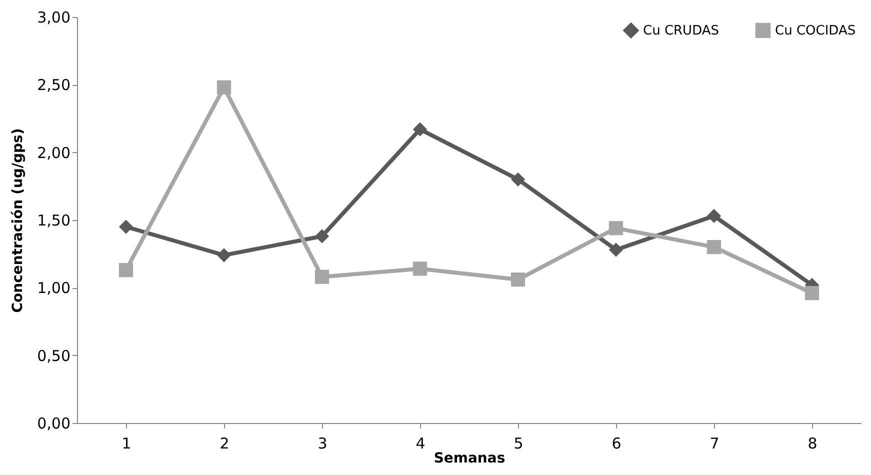 The image size is (871, 475). I want to click on y-tick-label: 0,00, so click(53, 423).